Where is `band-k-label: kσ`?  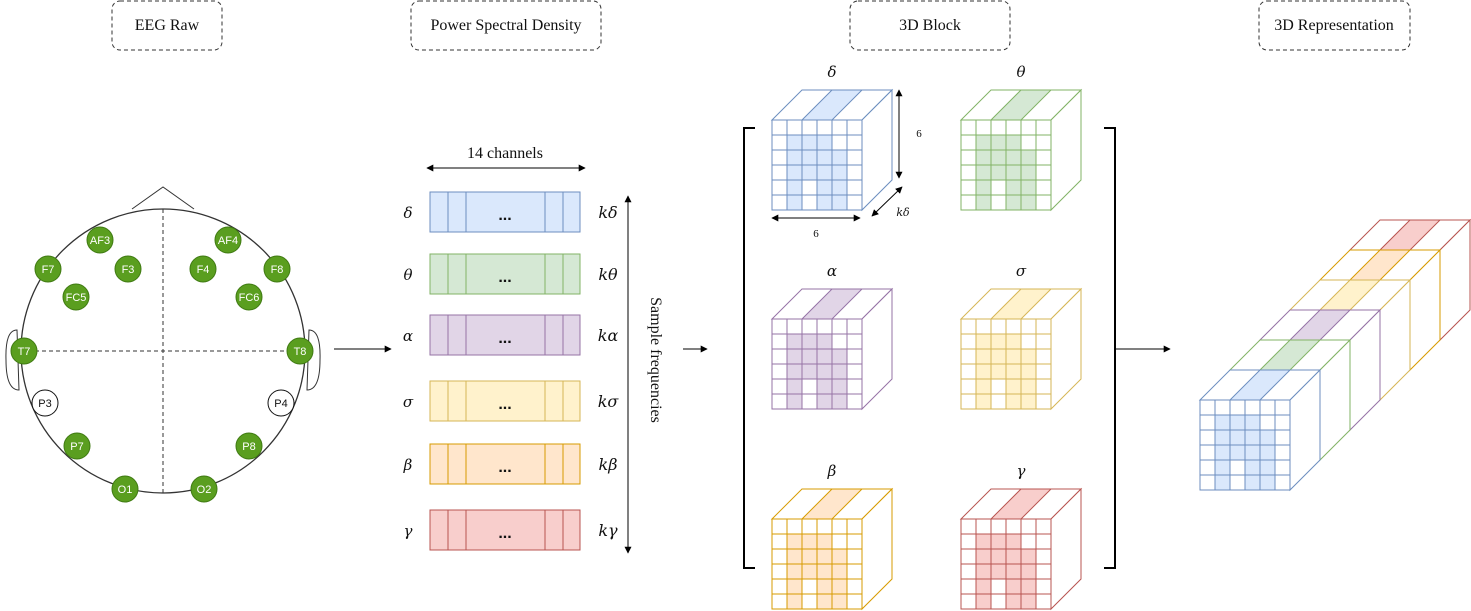 band-k-label: kσ is located at coordinates (609, 401).